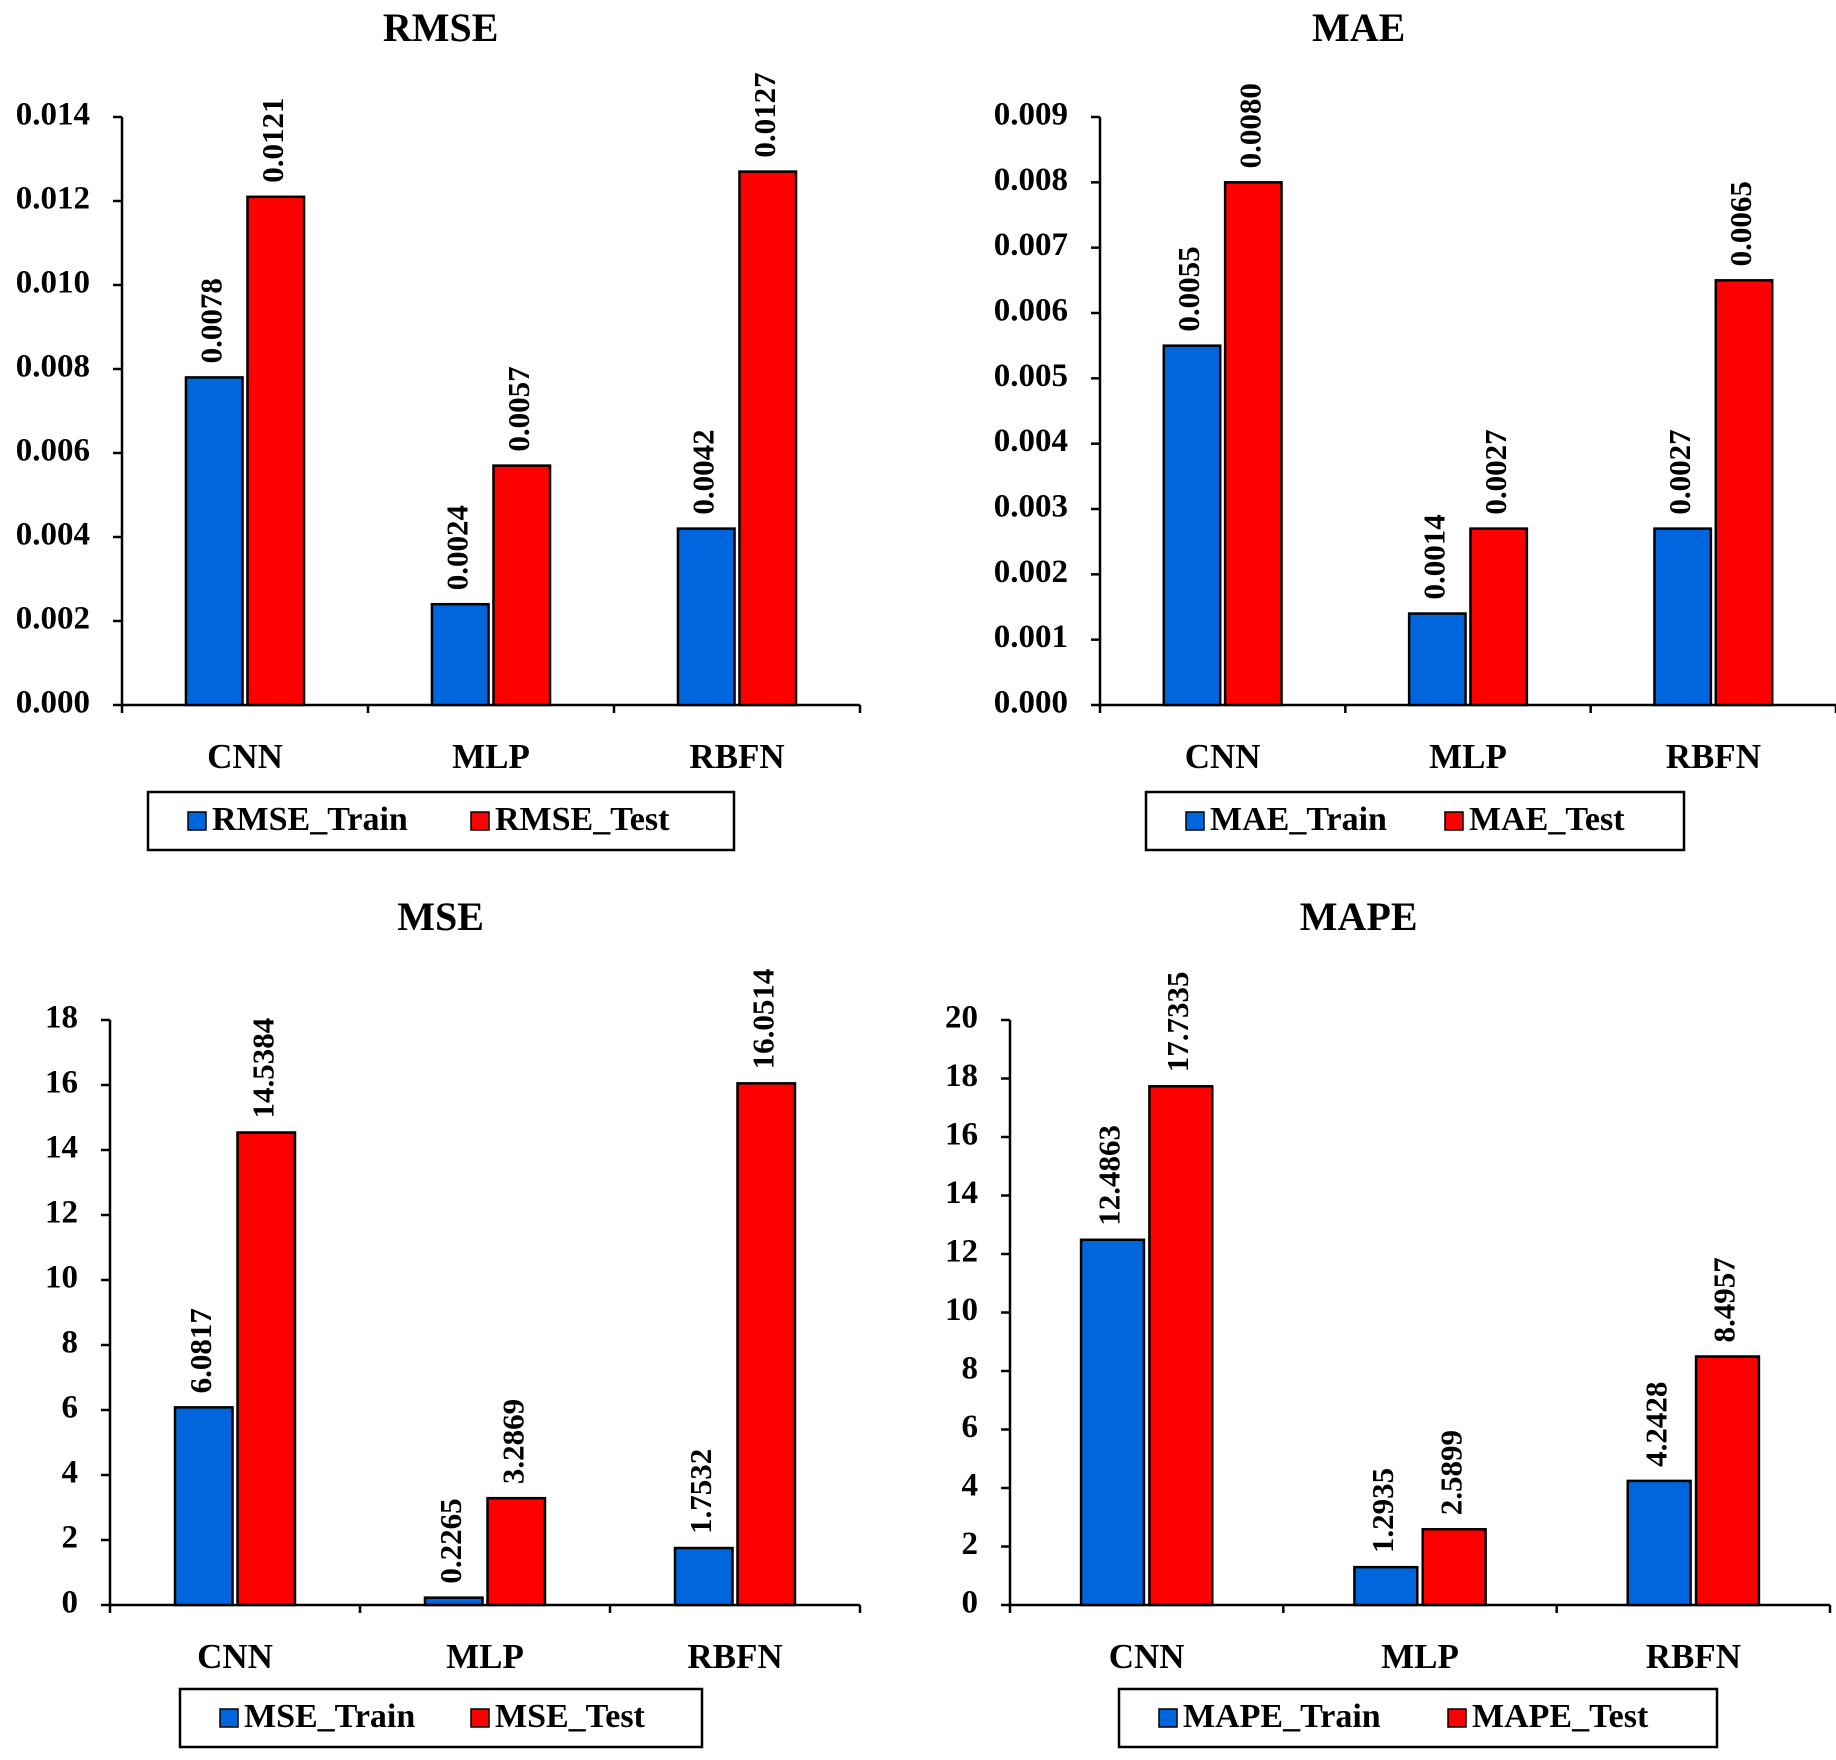 This screenshot has width=1836, height=1760. What do you see at coordinates (703, 1576) in the screenshot?
I see `bar-mse-train-rbfn` at bounding box center [703, 1576].